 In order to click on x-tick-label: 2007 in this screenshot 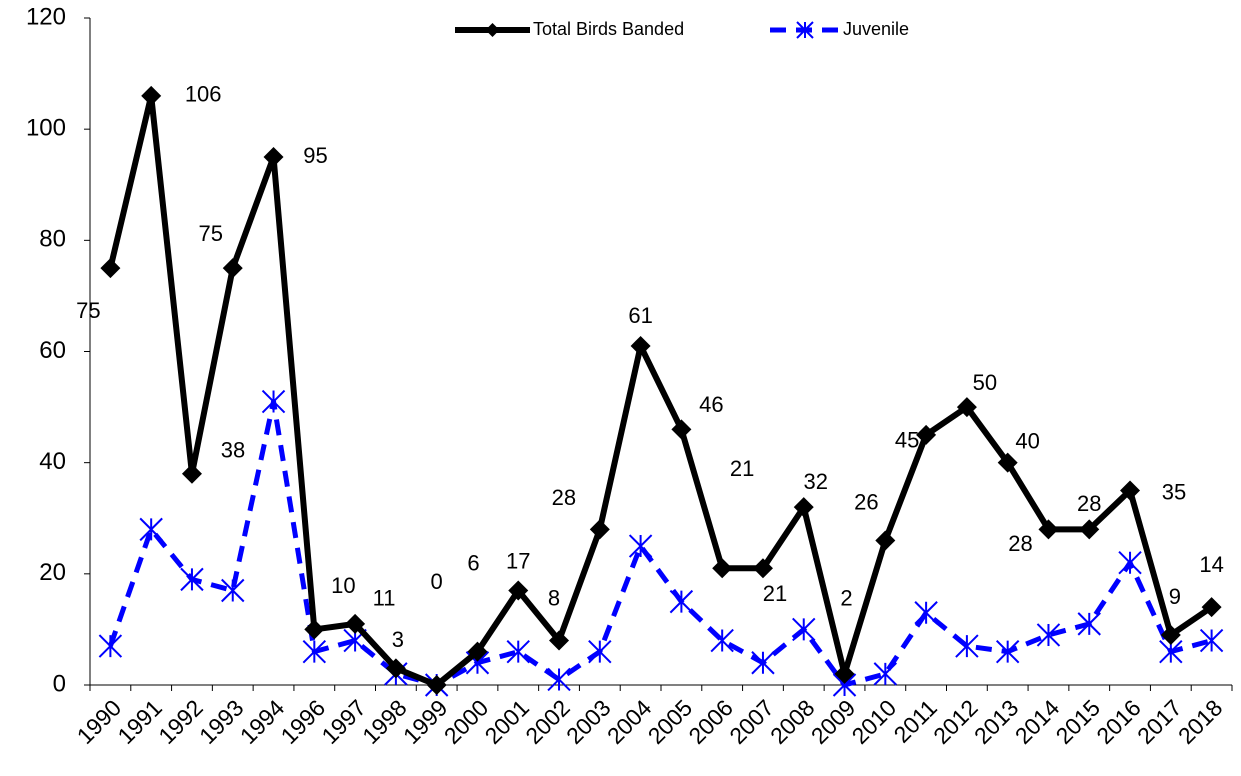, I will do `click(751, 721)`.